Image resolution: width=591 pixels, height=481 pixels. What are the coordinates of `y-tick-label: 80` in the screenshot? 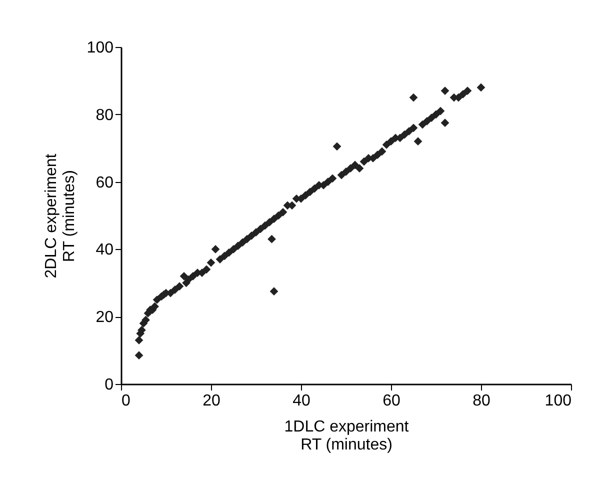 It's located at (105, 115).